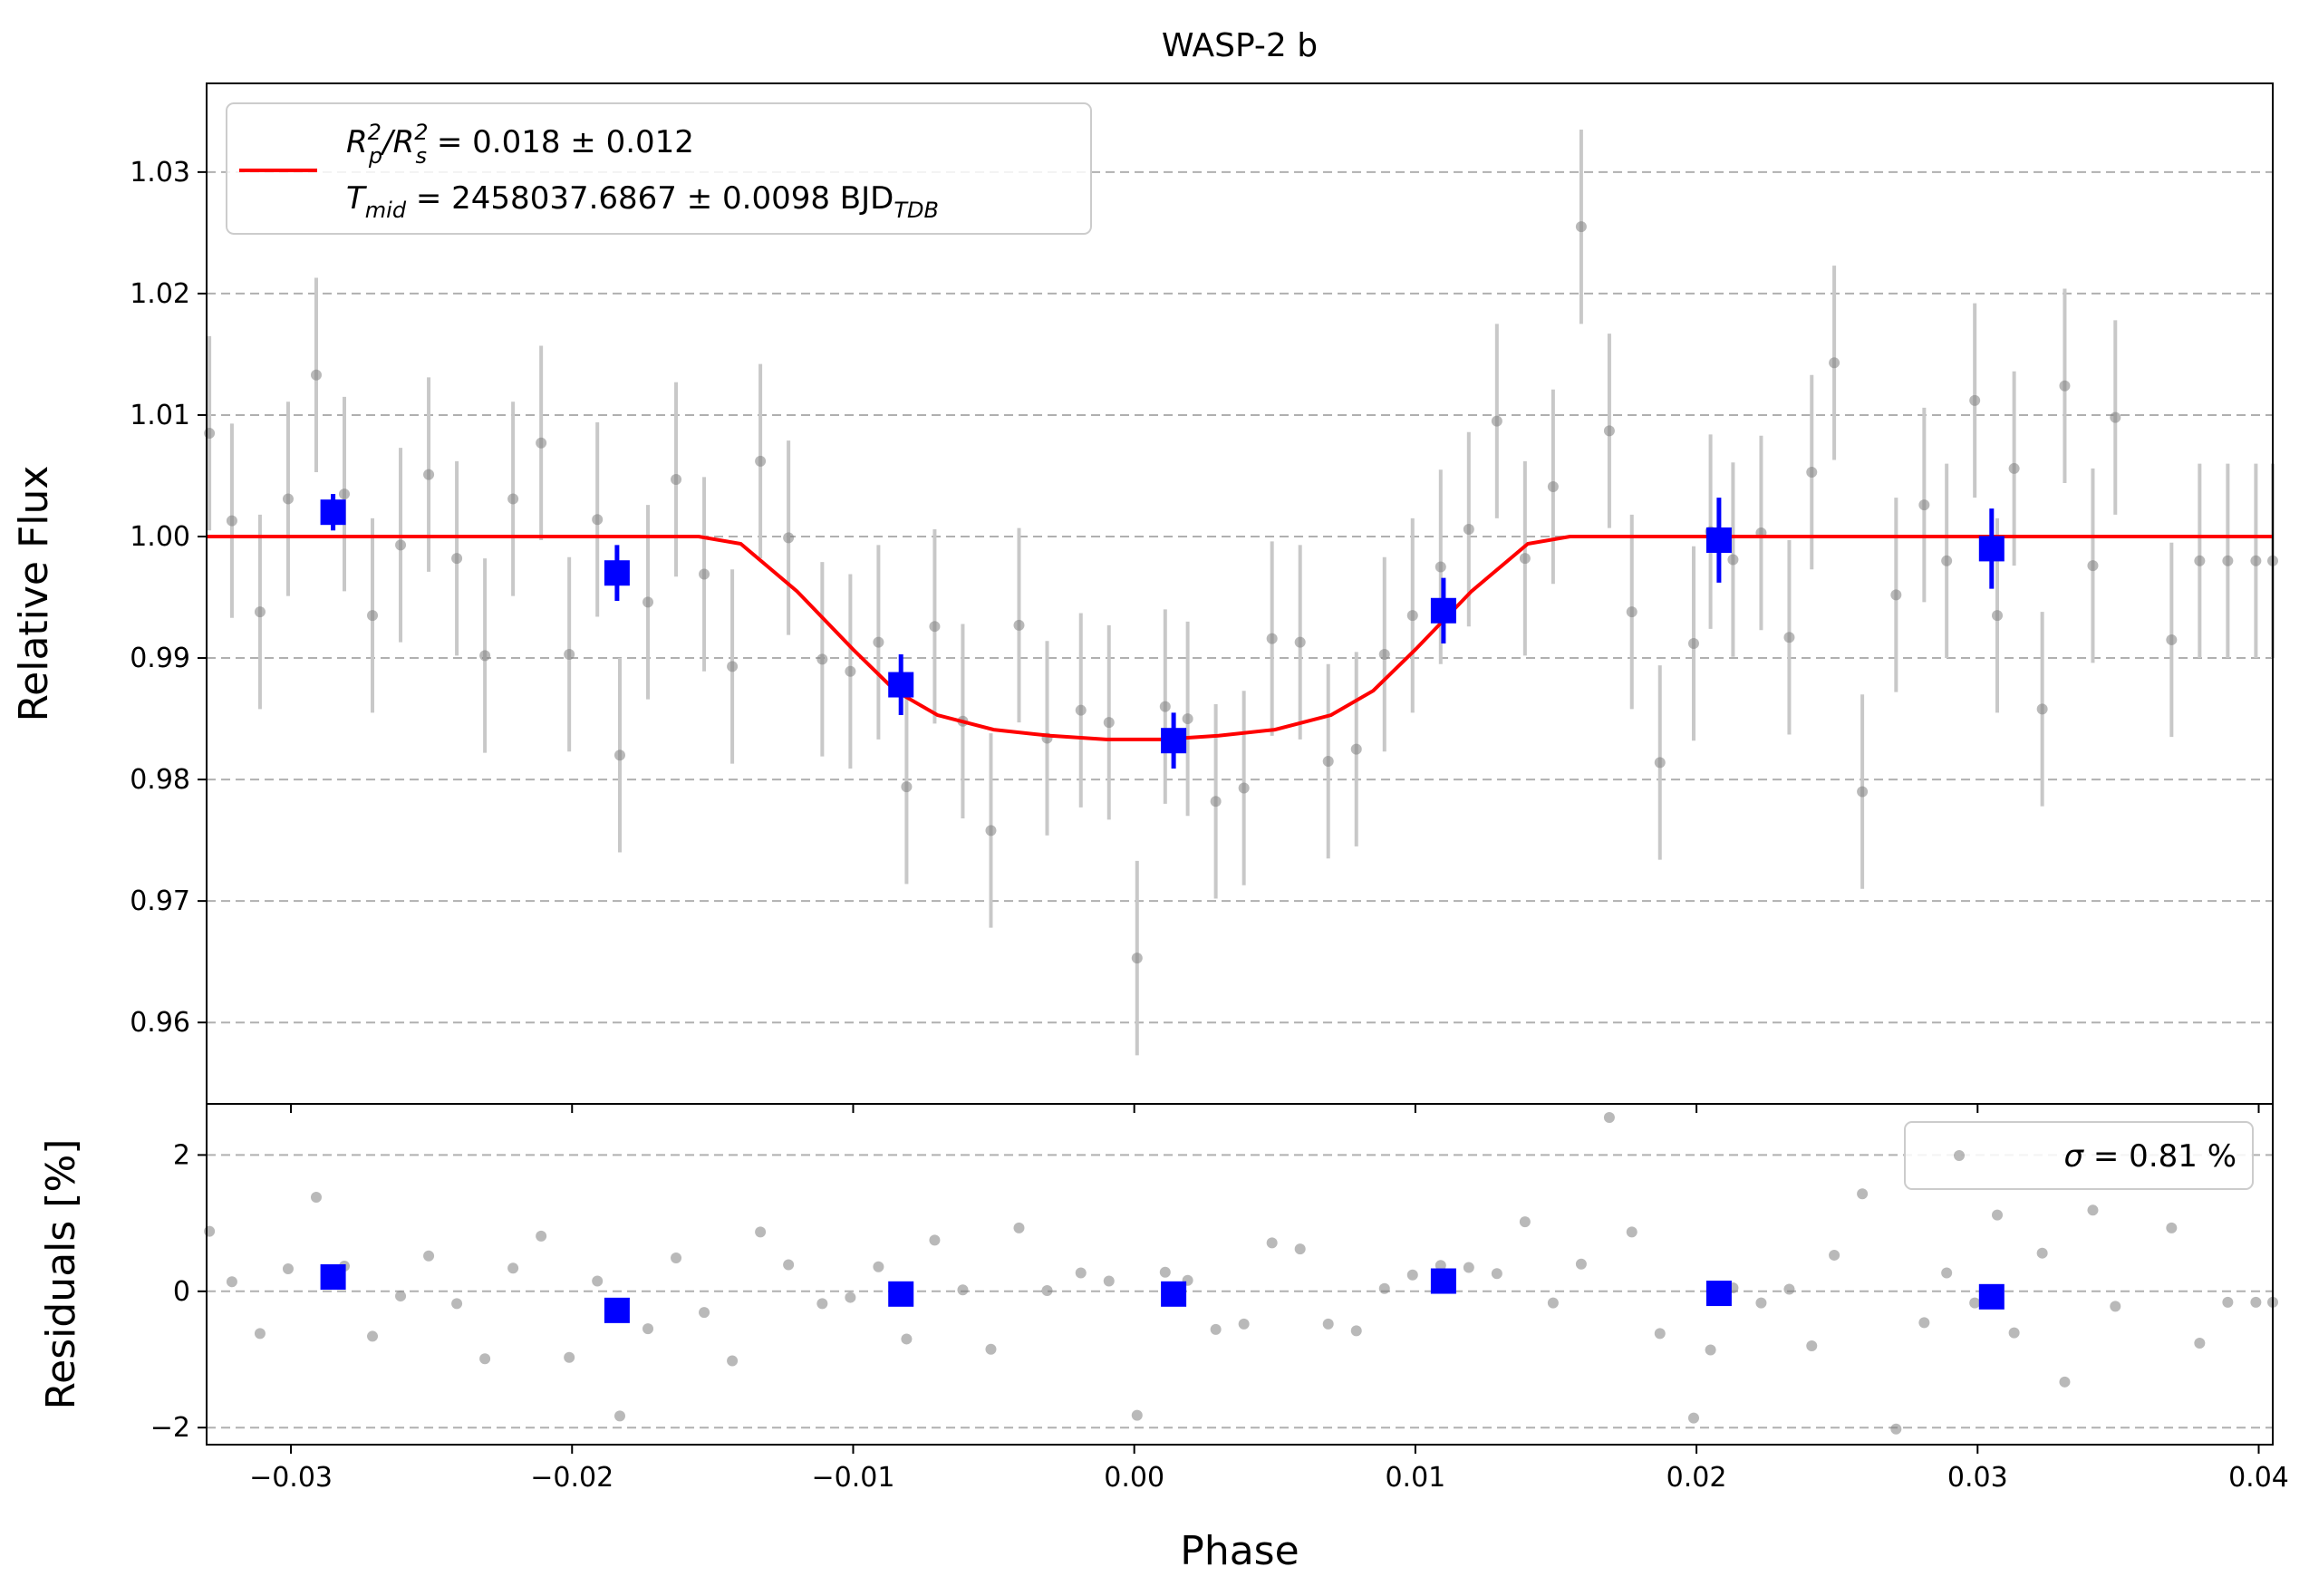 Image resolution: width=2309 pixels, height=1596 pixels. I want to click on flux-binned-points, so click(1162, 631).